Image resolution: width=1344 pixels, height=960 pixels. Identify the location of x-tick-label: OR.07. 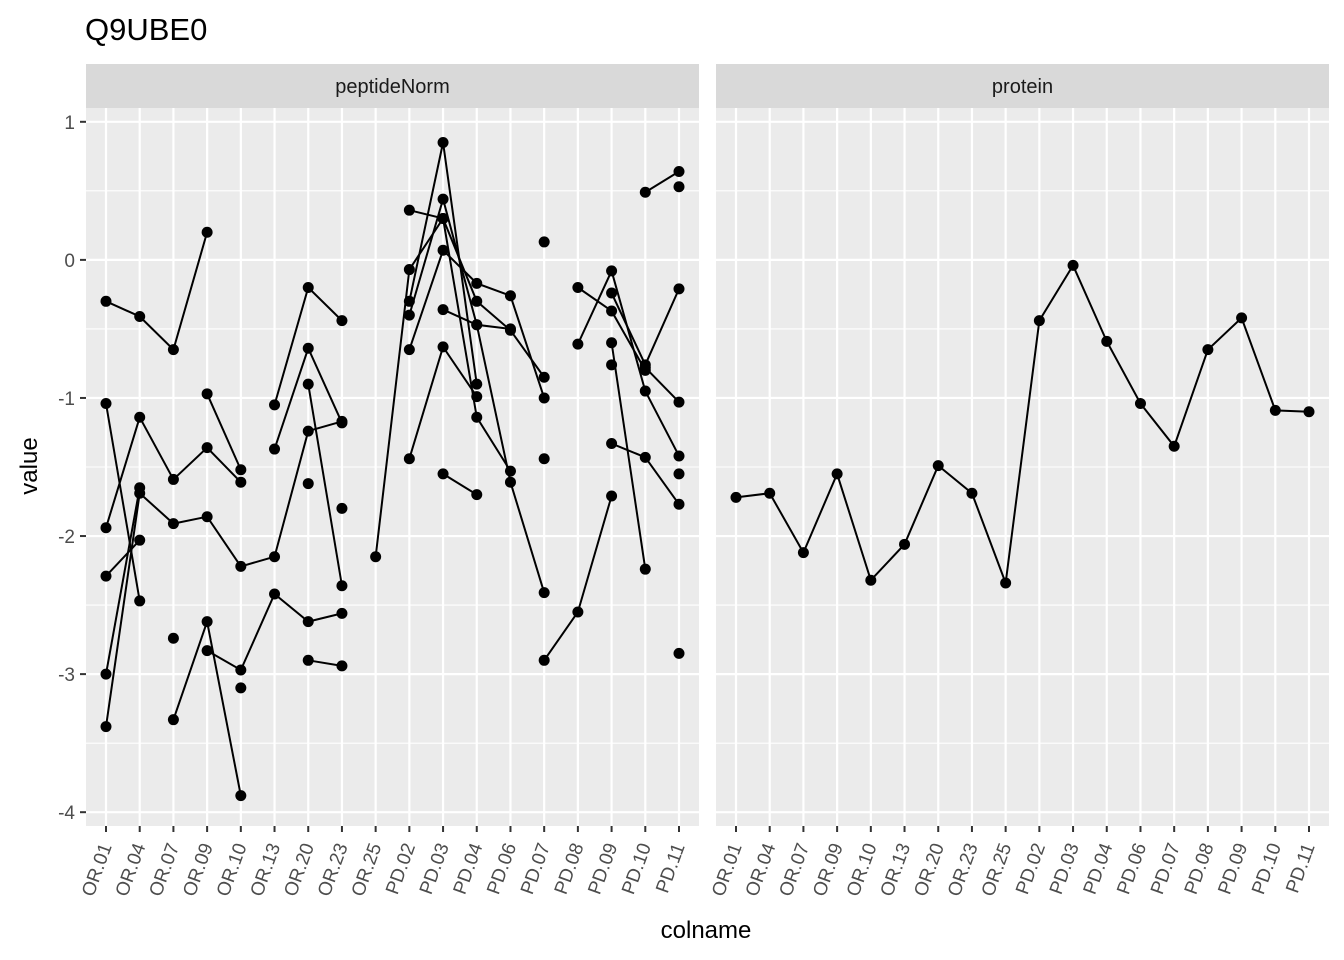
(165, 870).